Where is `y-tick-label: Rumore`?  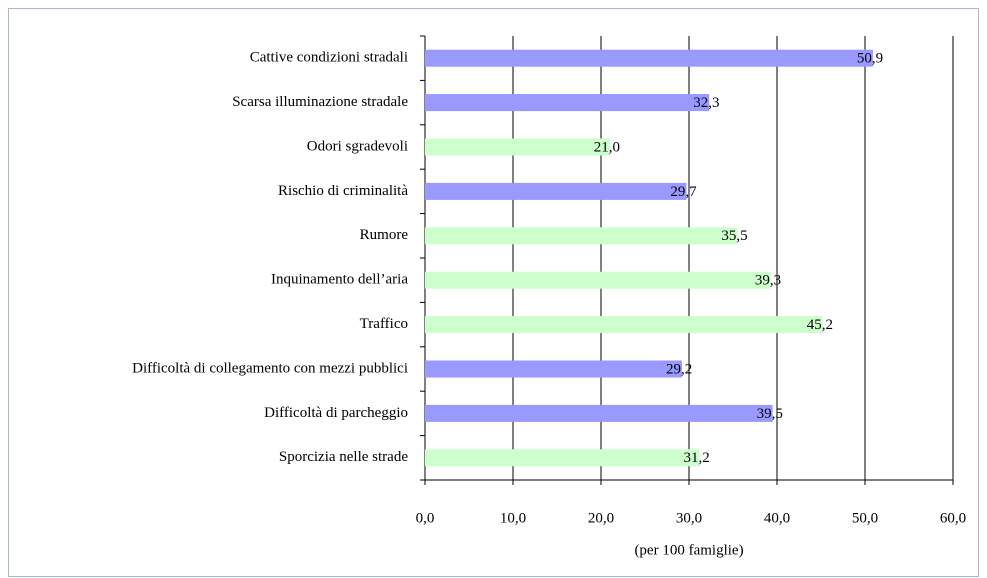
y-tick-label: Rumore is located at coordinates (384, 235).